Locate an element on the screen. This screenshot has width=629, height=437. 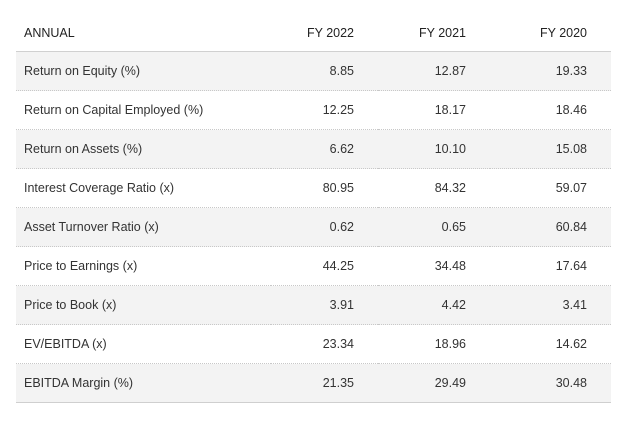
row-label: Return on Capital Employed (%) is located at coordinates (114, 110).